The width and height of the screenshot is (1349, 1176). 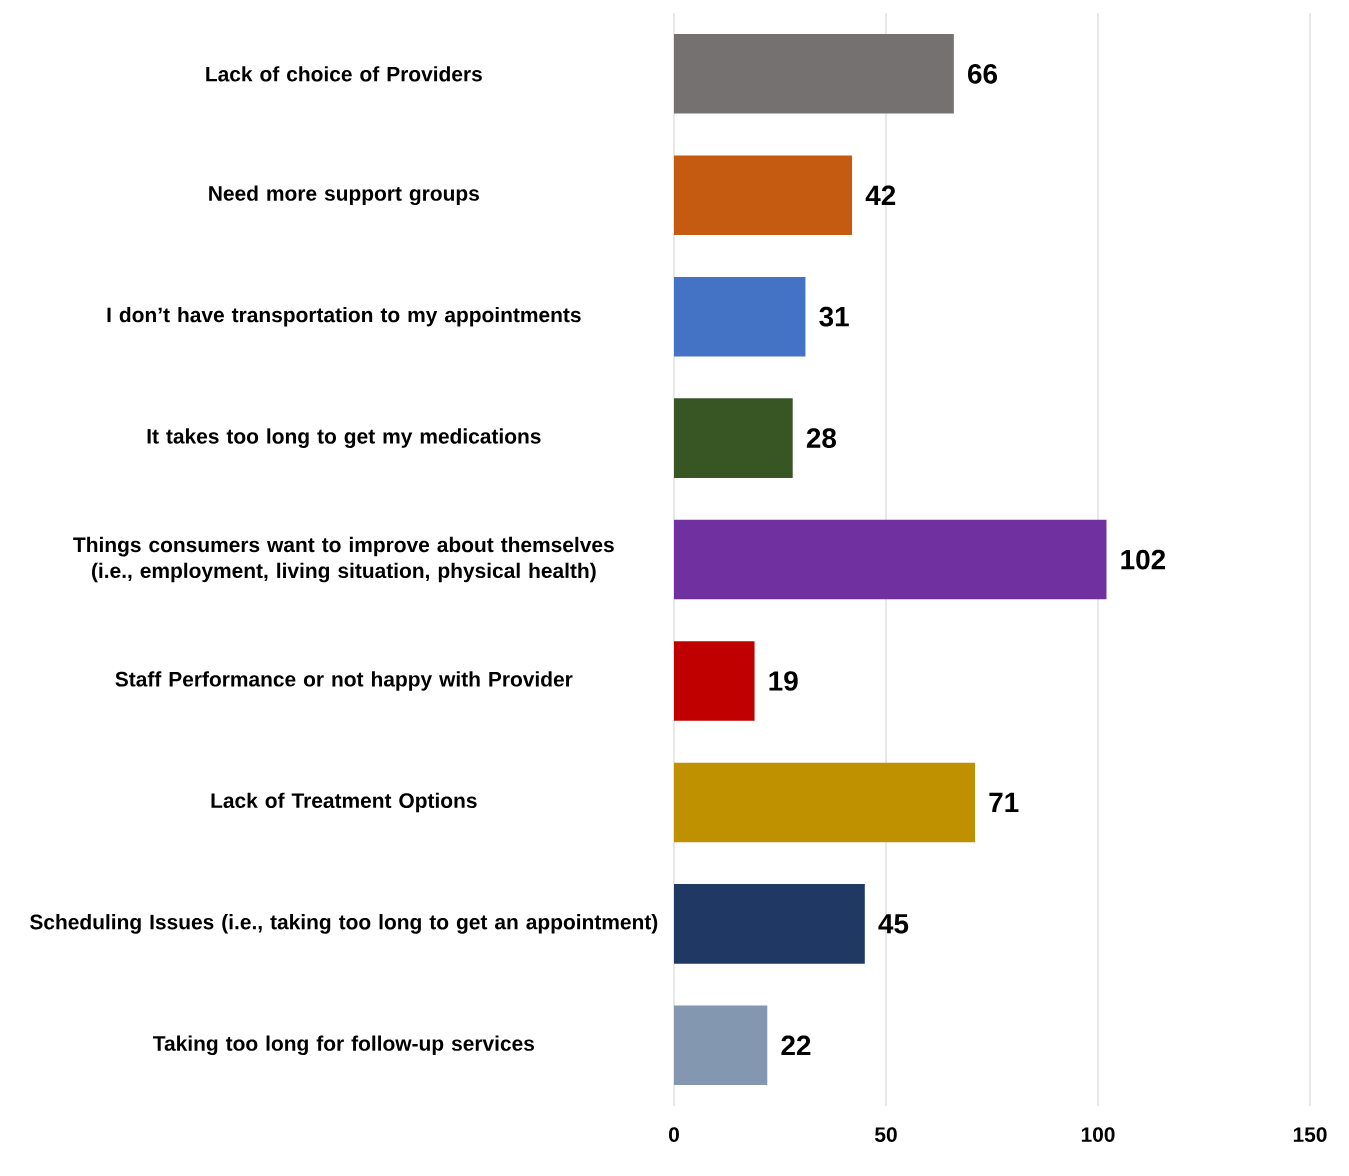 What do you see at coordinates (674, 1134) in the screenshot?
I see `x-tick-label: 0` at bounding box center [674, 1134].